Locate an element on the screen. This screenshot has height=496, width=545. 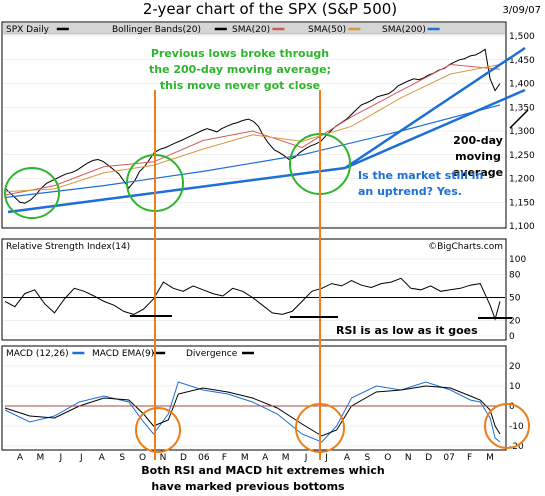
macd-tick-4: -20 is located at coordinates (516, 447).